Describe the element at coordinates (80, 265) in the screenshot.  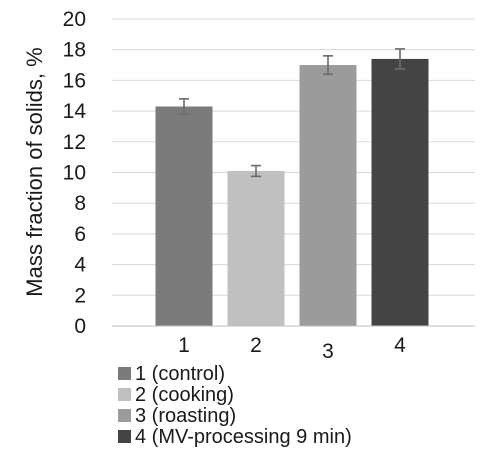
I see `y-tick-label: 4` at that location.